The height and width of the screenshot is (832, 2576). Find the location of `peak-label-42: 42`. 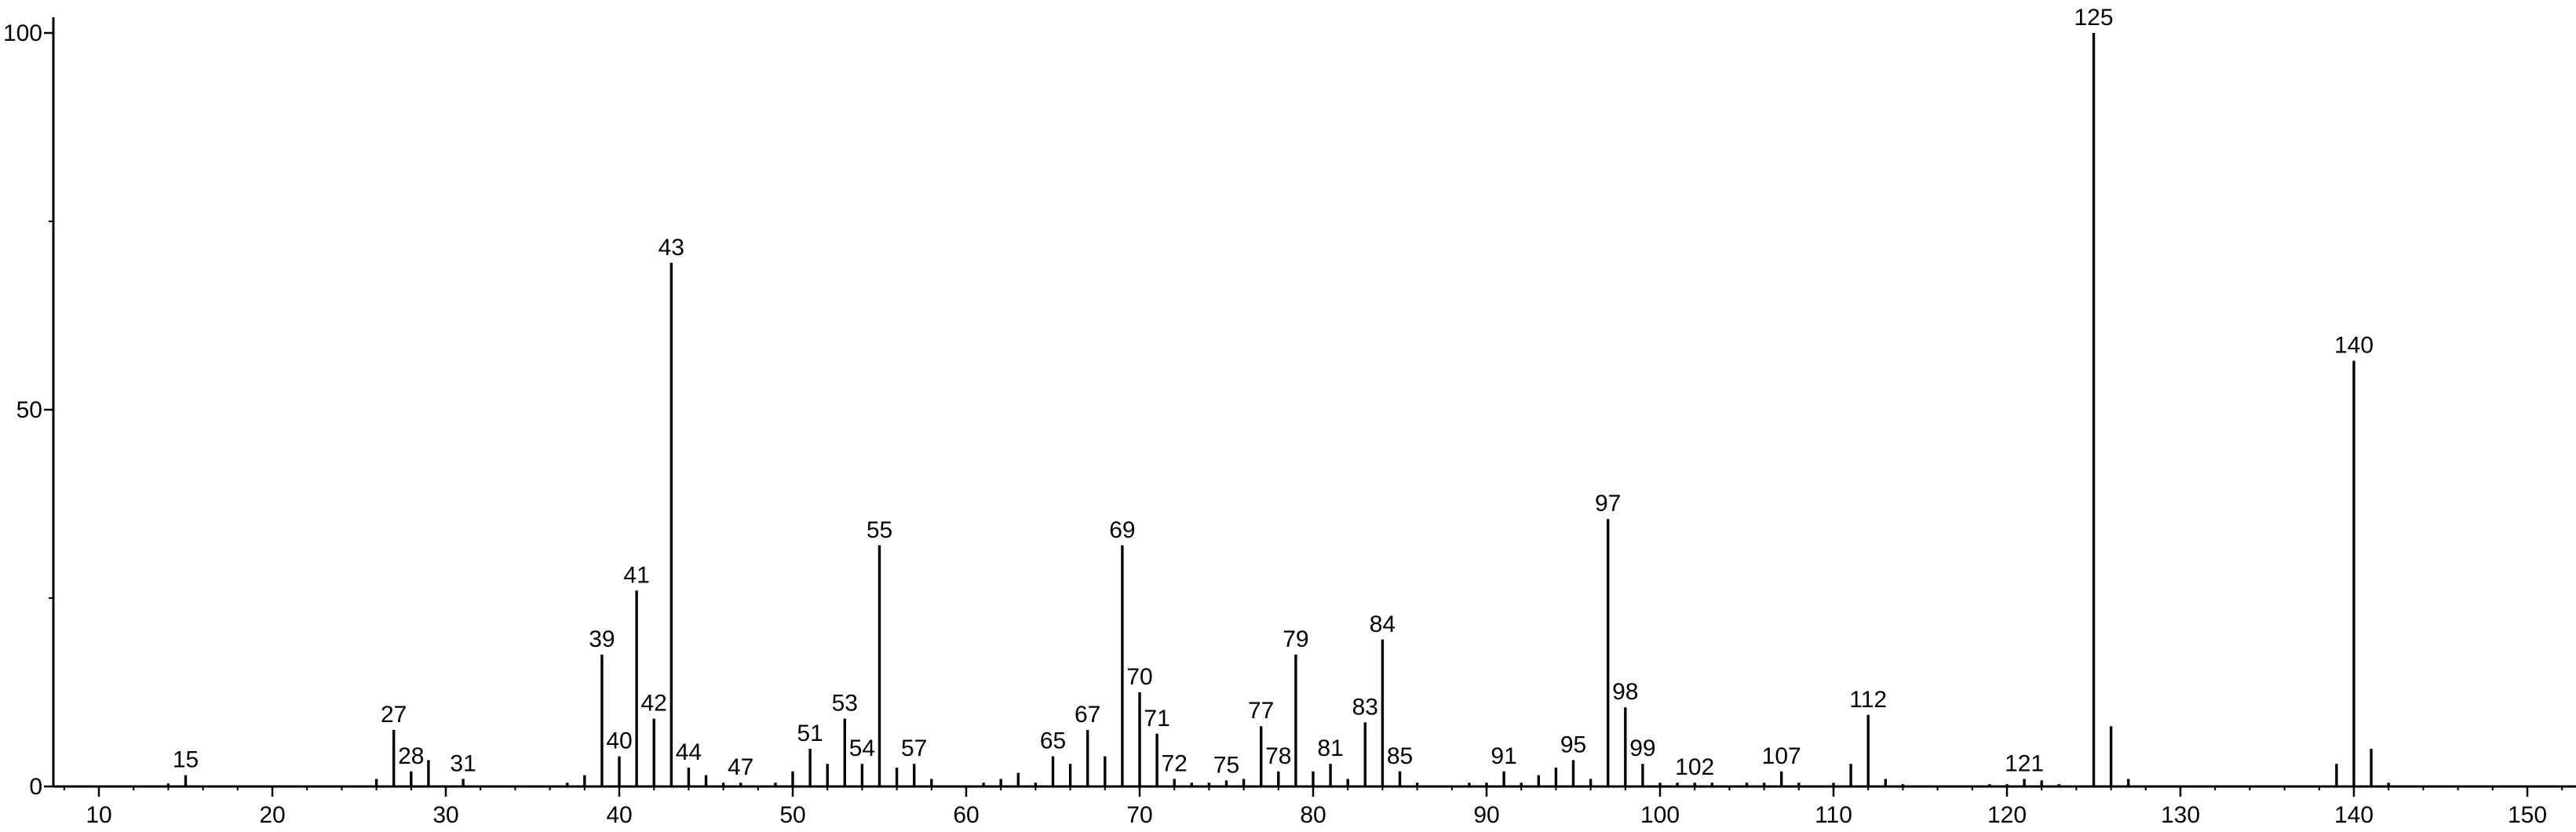

peak-label-42: 42 is located at coordinates (654, 704).